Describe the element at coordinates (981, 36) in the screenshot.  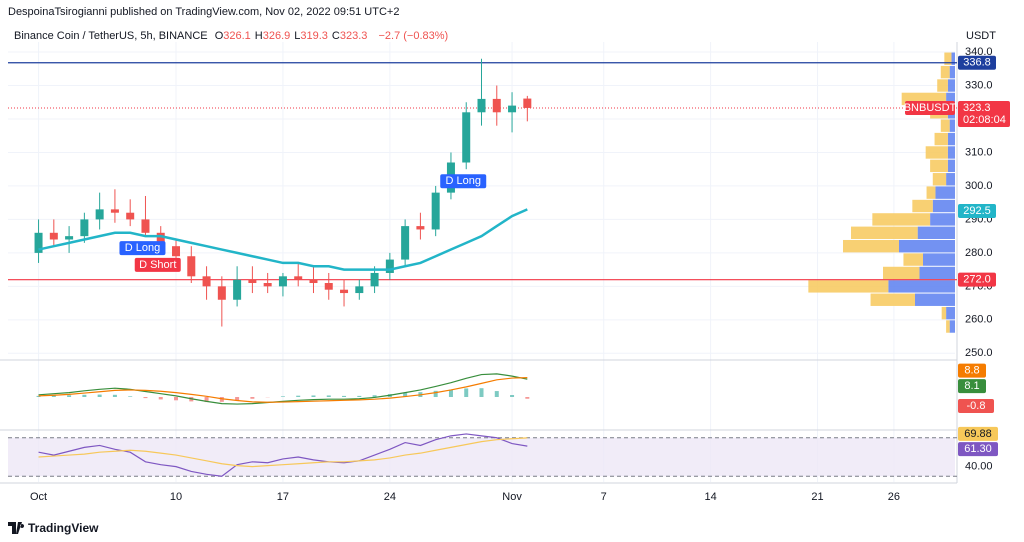
I see `currency: USDT` at that location.